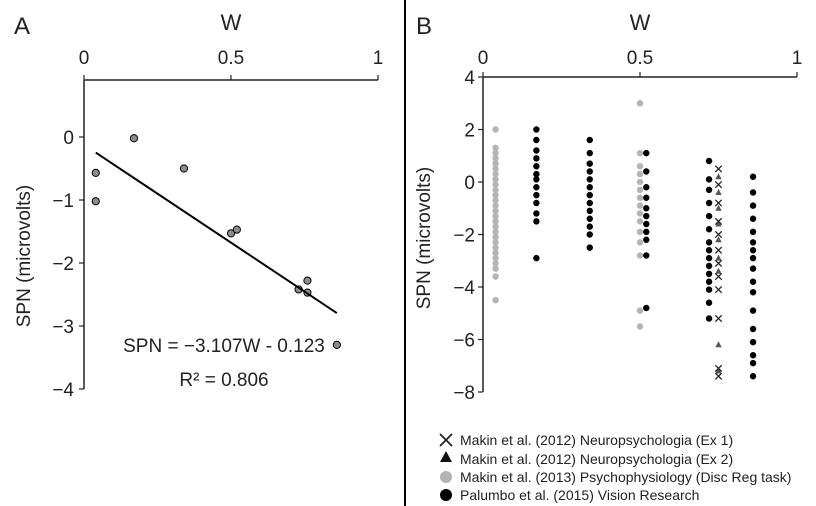 This screenshot has width=816, height=506. I want to click on regression-equation: SPN = −3.107W - 0.123, so click(224, 346).